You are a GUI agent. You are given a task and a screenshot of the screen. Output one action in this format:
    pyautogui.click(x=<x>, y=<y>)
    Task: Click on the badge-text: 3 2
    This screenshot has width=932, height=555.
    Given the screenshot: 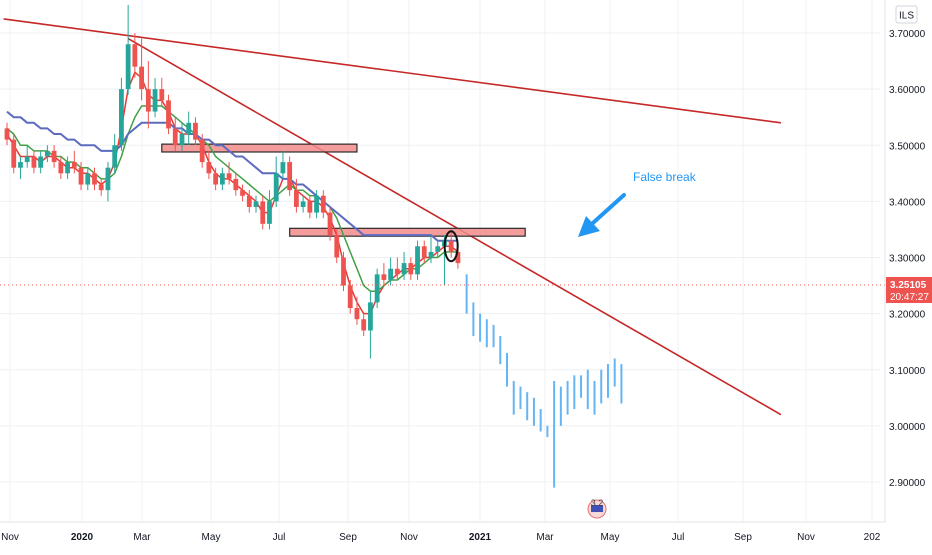 What is the action you would take?
    pyautogui.click(x=597, y=503)
    